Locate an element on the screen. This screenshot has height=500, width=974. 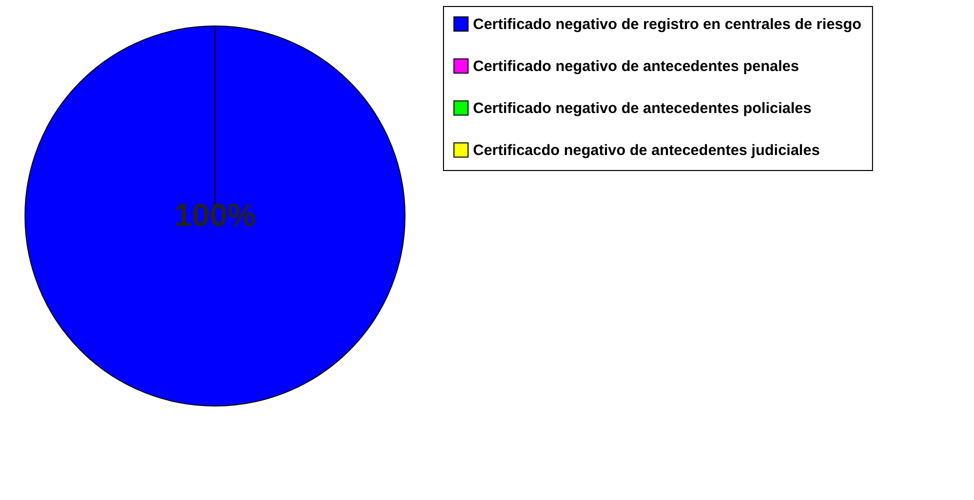
legend-label: Certificado negativo de antecedentes policiales is located at coordinates (642, 108).